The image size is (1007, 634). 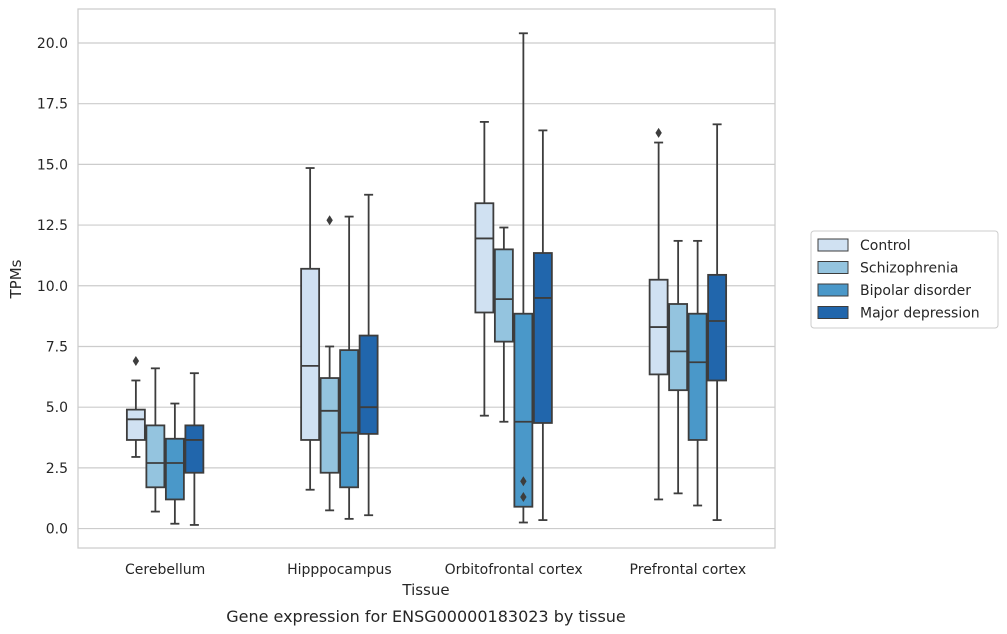 I want to click on y-tick-label: 5.0, so click(x=57, y=408).